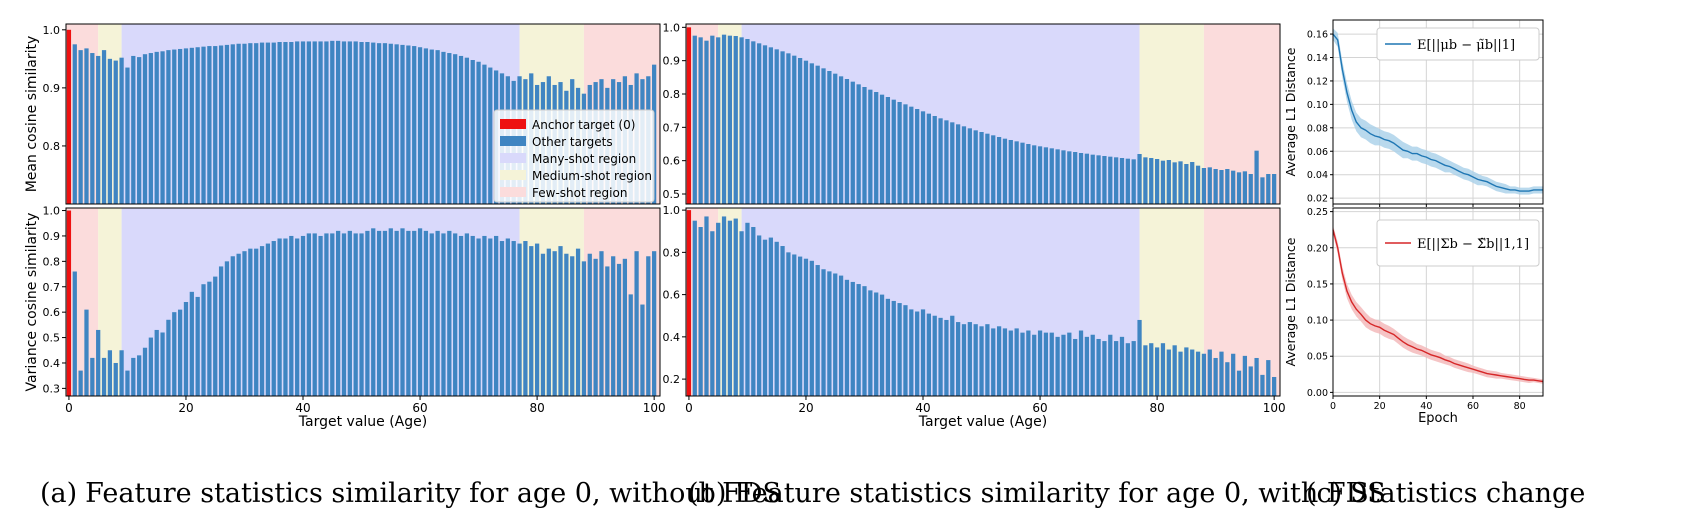 The height and width of the screenshot is (527, 1708). I want to click on y-axis-label-c-top: Average L1 Distance, so click(1290, 111).